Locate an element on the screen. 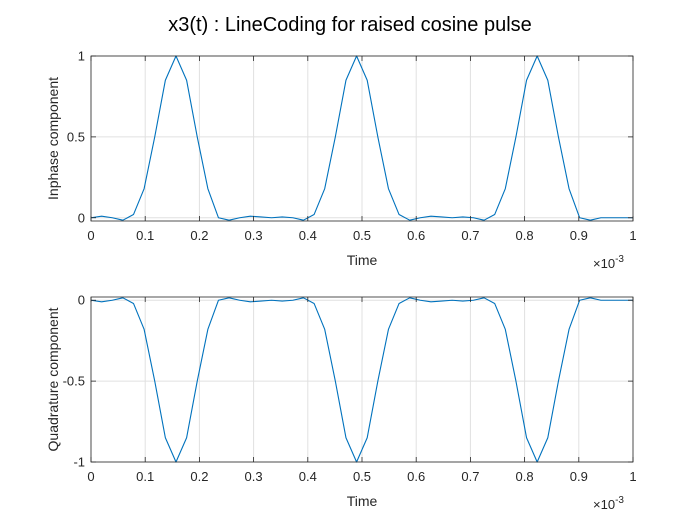 This screenshot has height=525, width=700. y-axis-label: Inphase component is located at coordinates (53, 138).